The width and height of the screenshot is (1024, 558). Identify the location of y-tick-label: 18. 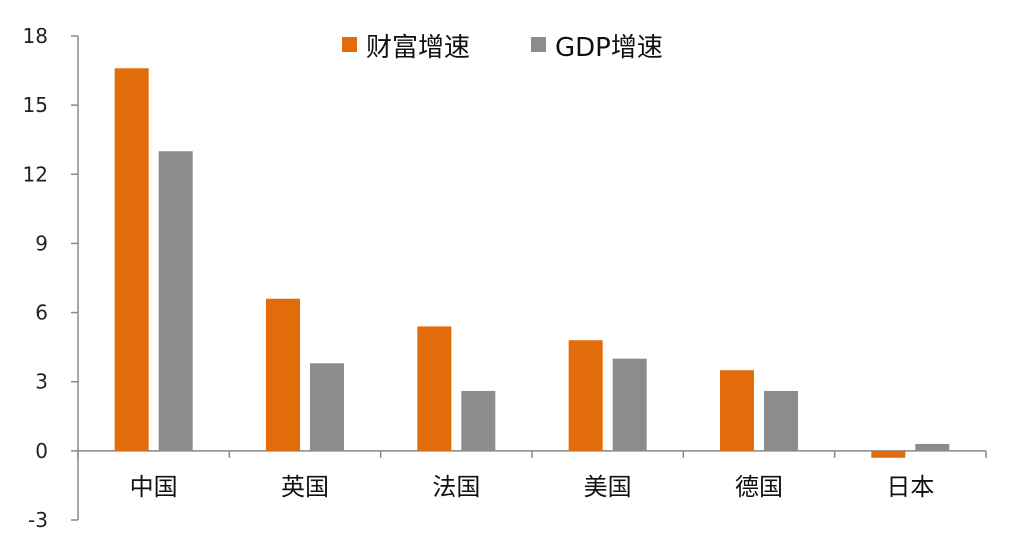
(35, 36).